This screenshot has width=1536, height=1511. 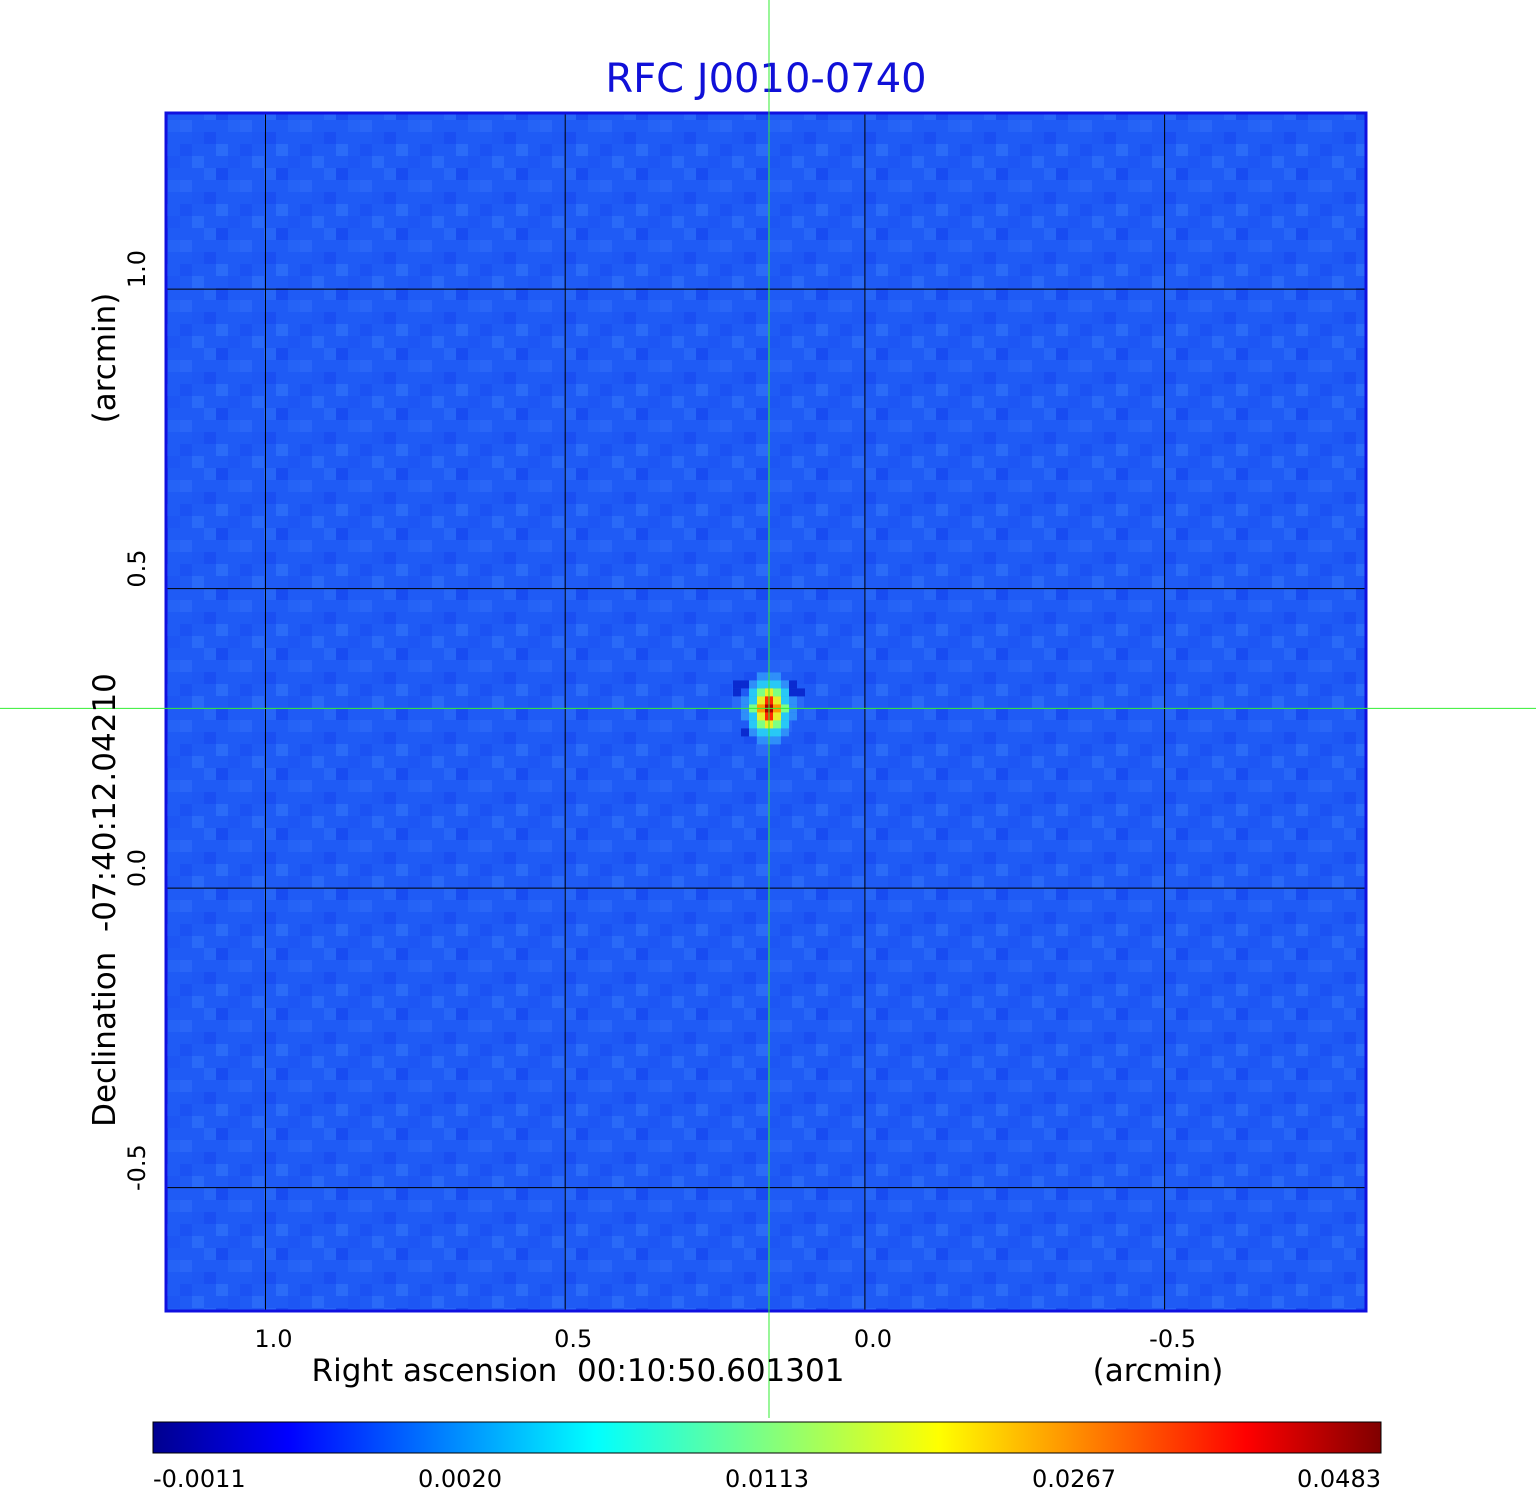 What do you see at coordinates (573, 1339) in the screenshot?
I see `x-tick-label: 0.5` at bounding box center [573, 1339].